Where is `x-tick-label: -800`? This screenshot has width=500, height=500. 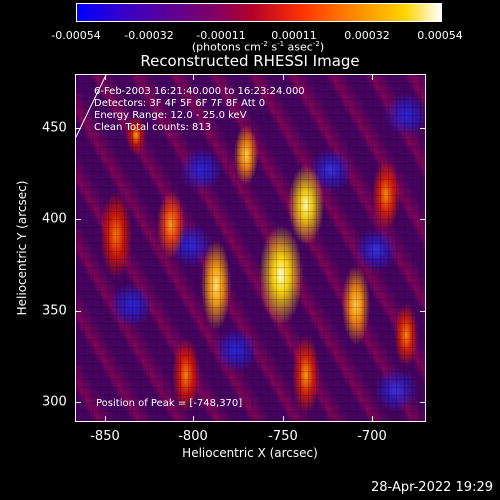 x-tick-label: -800 is located at coordinates (193, 436).